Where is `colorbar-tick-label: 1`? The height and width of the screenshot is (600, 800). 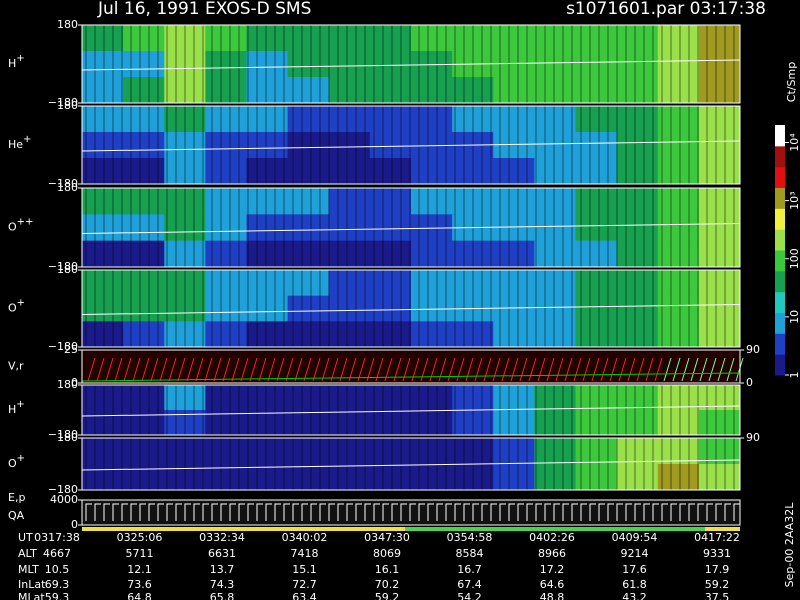
colorbar-tick-label: 1 is located at coordinates (794, 375).